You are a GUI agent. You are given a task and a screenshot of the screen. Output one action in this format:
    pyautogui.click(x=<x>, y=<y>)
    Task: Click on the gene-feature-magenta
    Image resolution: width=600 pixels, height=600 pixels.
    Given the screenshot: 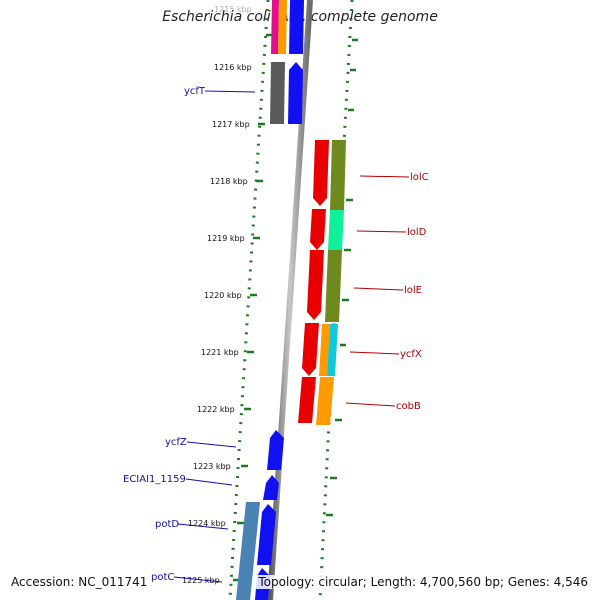 What is the action you would take?
    pyautogui.click(x=275, y=27)
    